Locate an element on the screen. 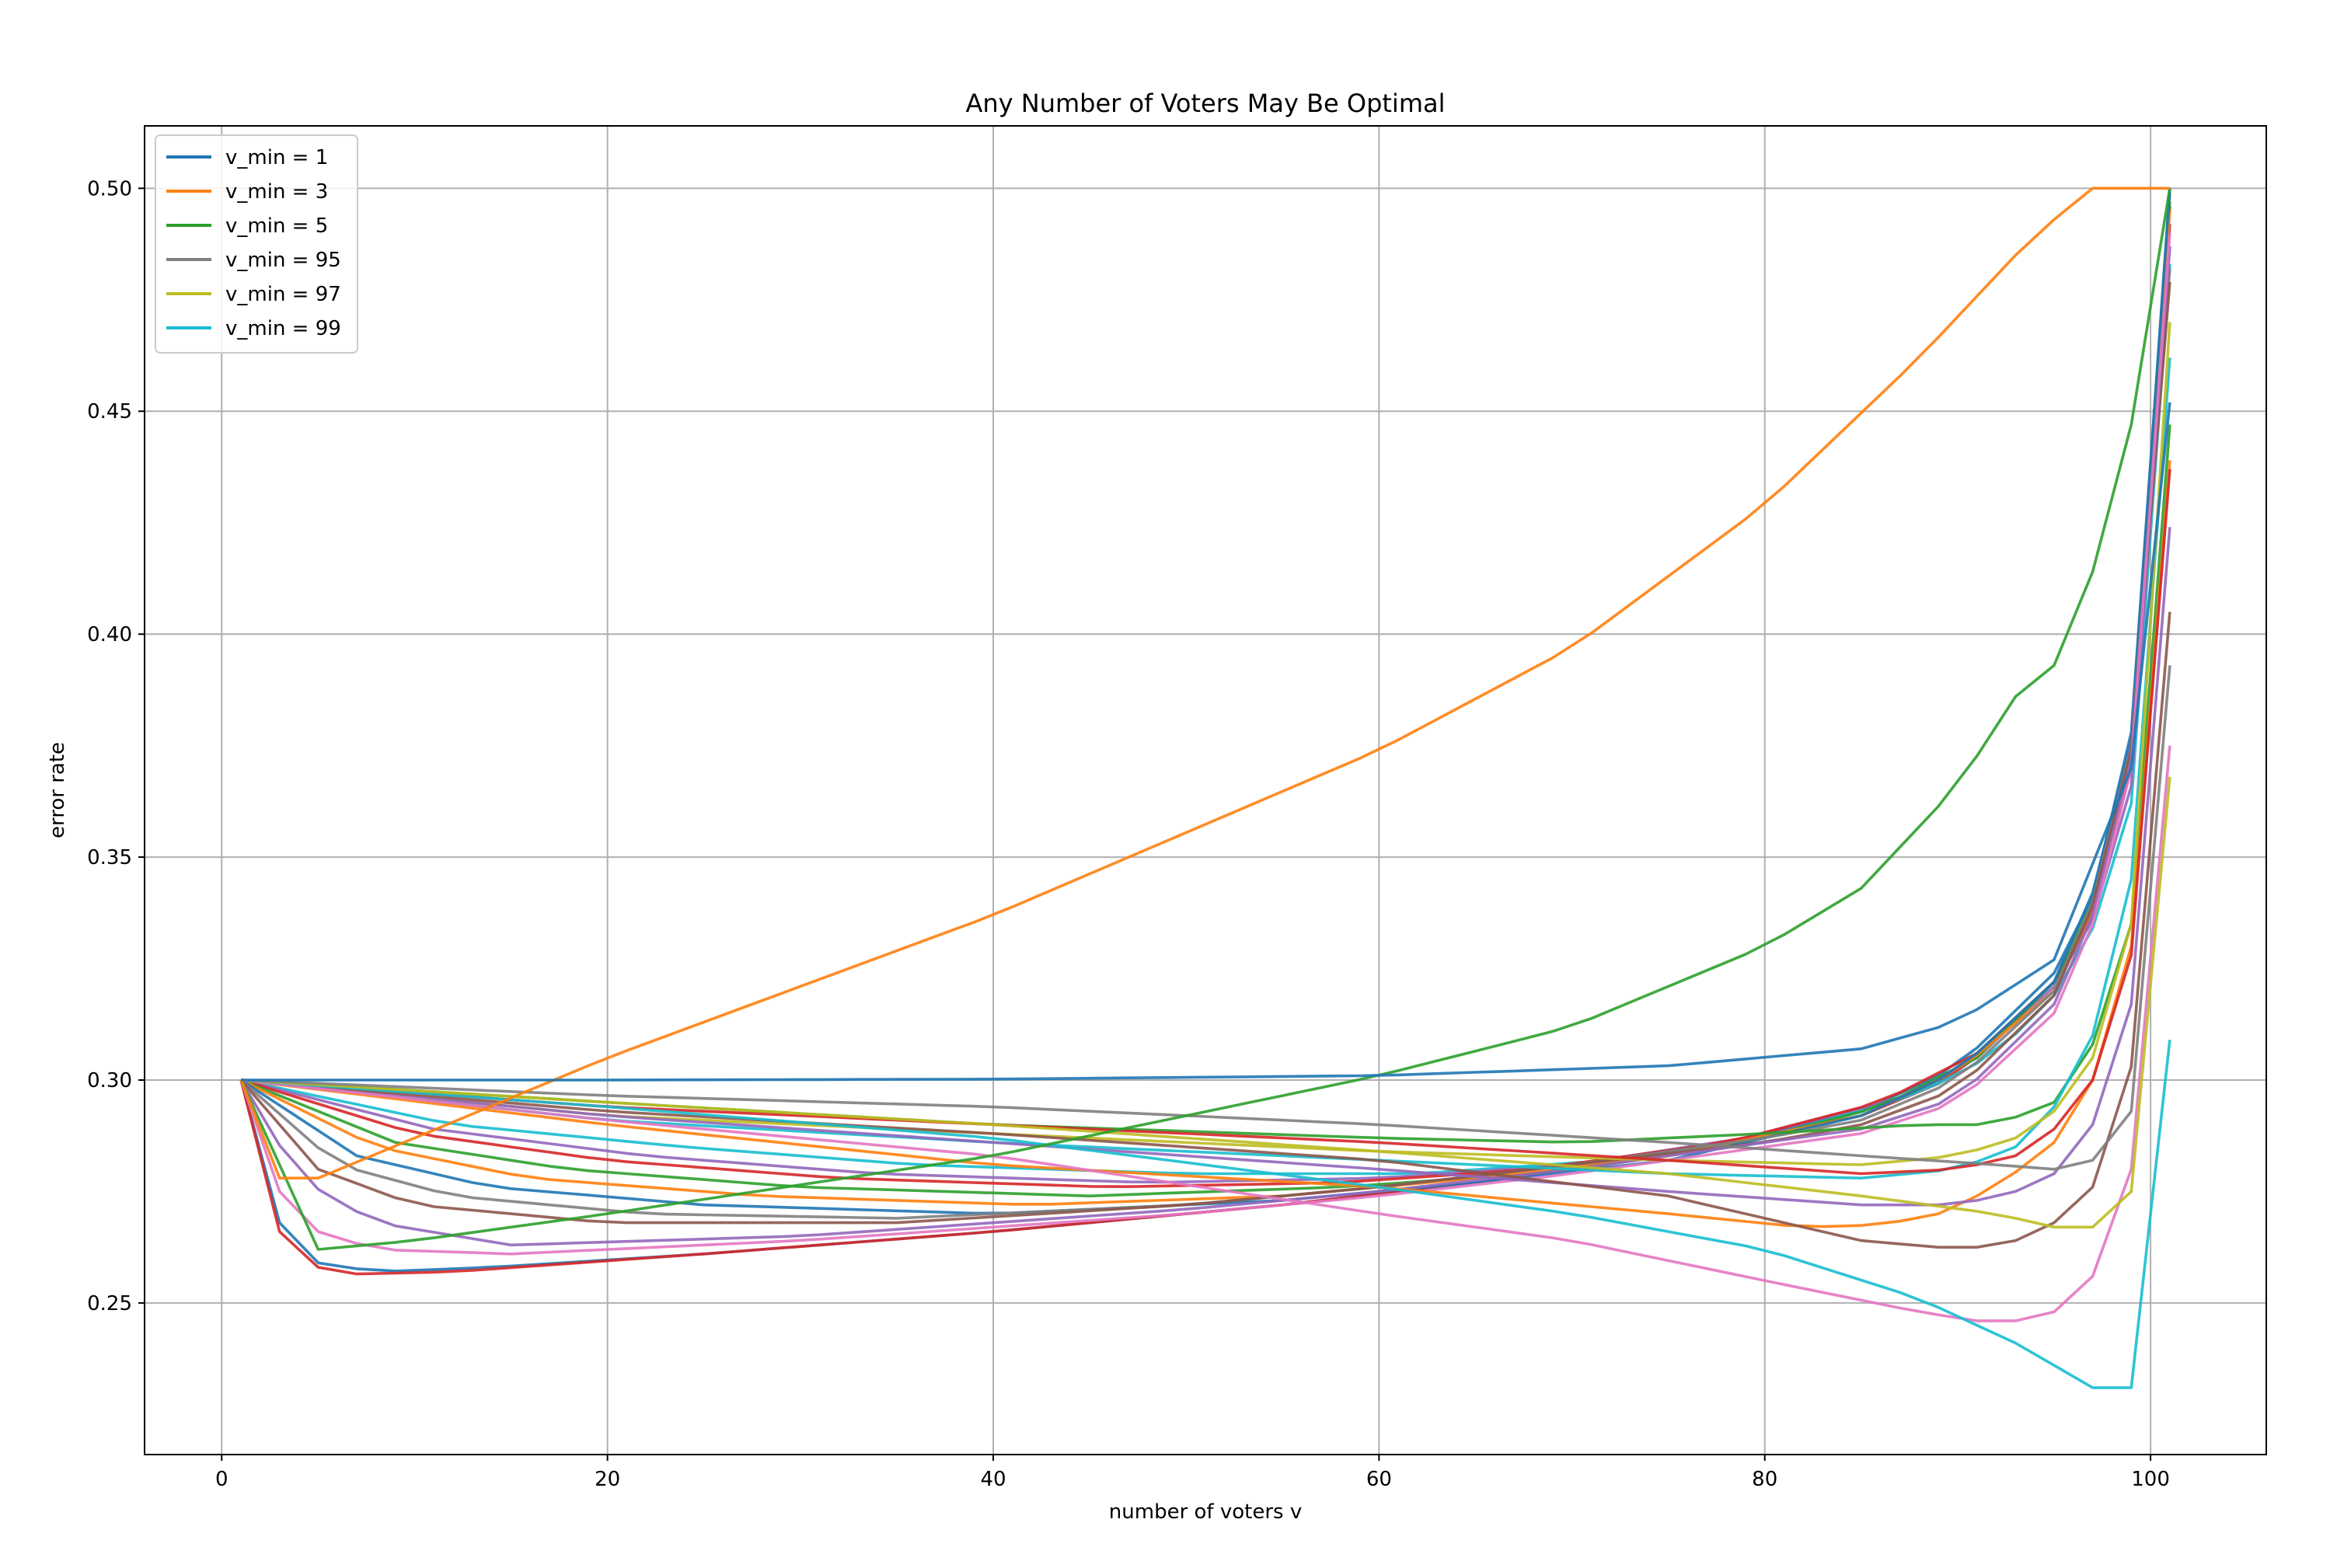  legend-label: v_min = 99 is located at coordinates (283, 328).